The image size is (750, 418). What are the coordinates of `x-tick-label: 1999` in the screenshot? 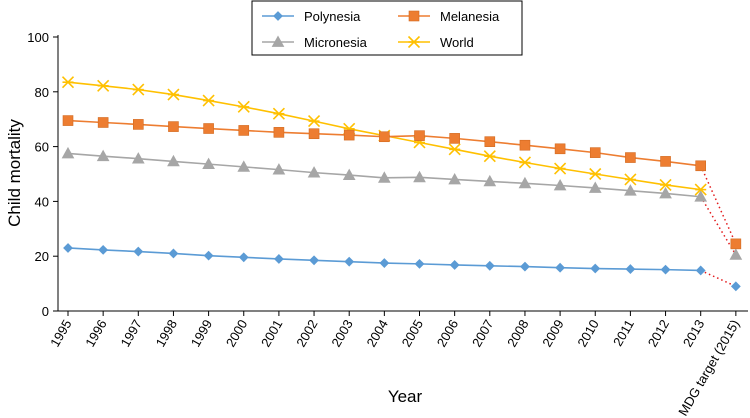 It's located at (201, 333).